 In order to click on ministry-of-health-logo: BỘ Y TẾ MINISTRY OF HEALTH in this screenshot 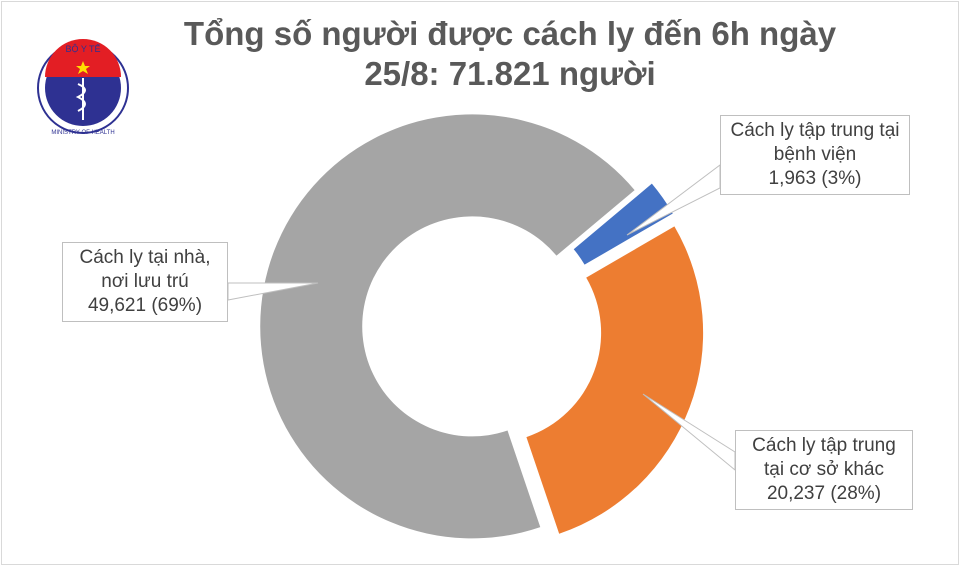, I will do `click(83, 87)`.